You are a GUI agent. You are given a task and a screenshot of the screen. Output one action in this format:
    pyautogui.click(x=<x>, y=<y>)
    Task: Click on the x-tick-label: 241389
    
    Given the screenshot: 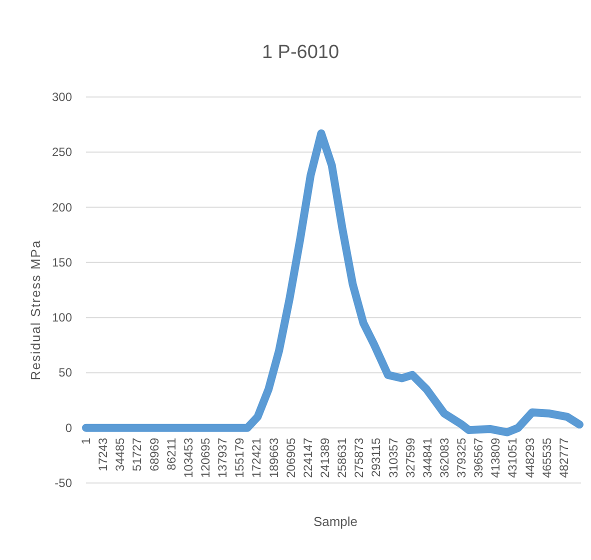 What is the action you would take?
    pyautogui.click(x=325, y=458)
    